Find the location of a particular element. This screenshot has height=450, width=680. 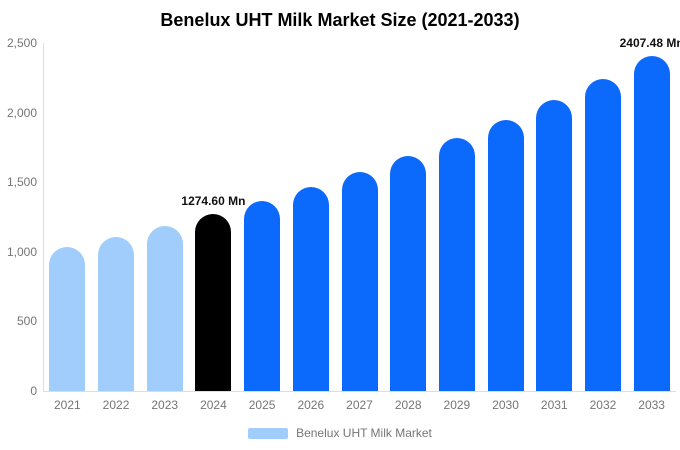

x-tick-2023: 2023 is located at coordinates (165, 405).